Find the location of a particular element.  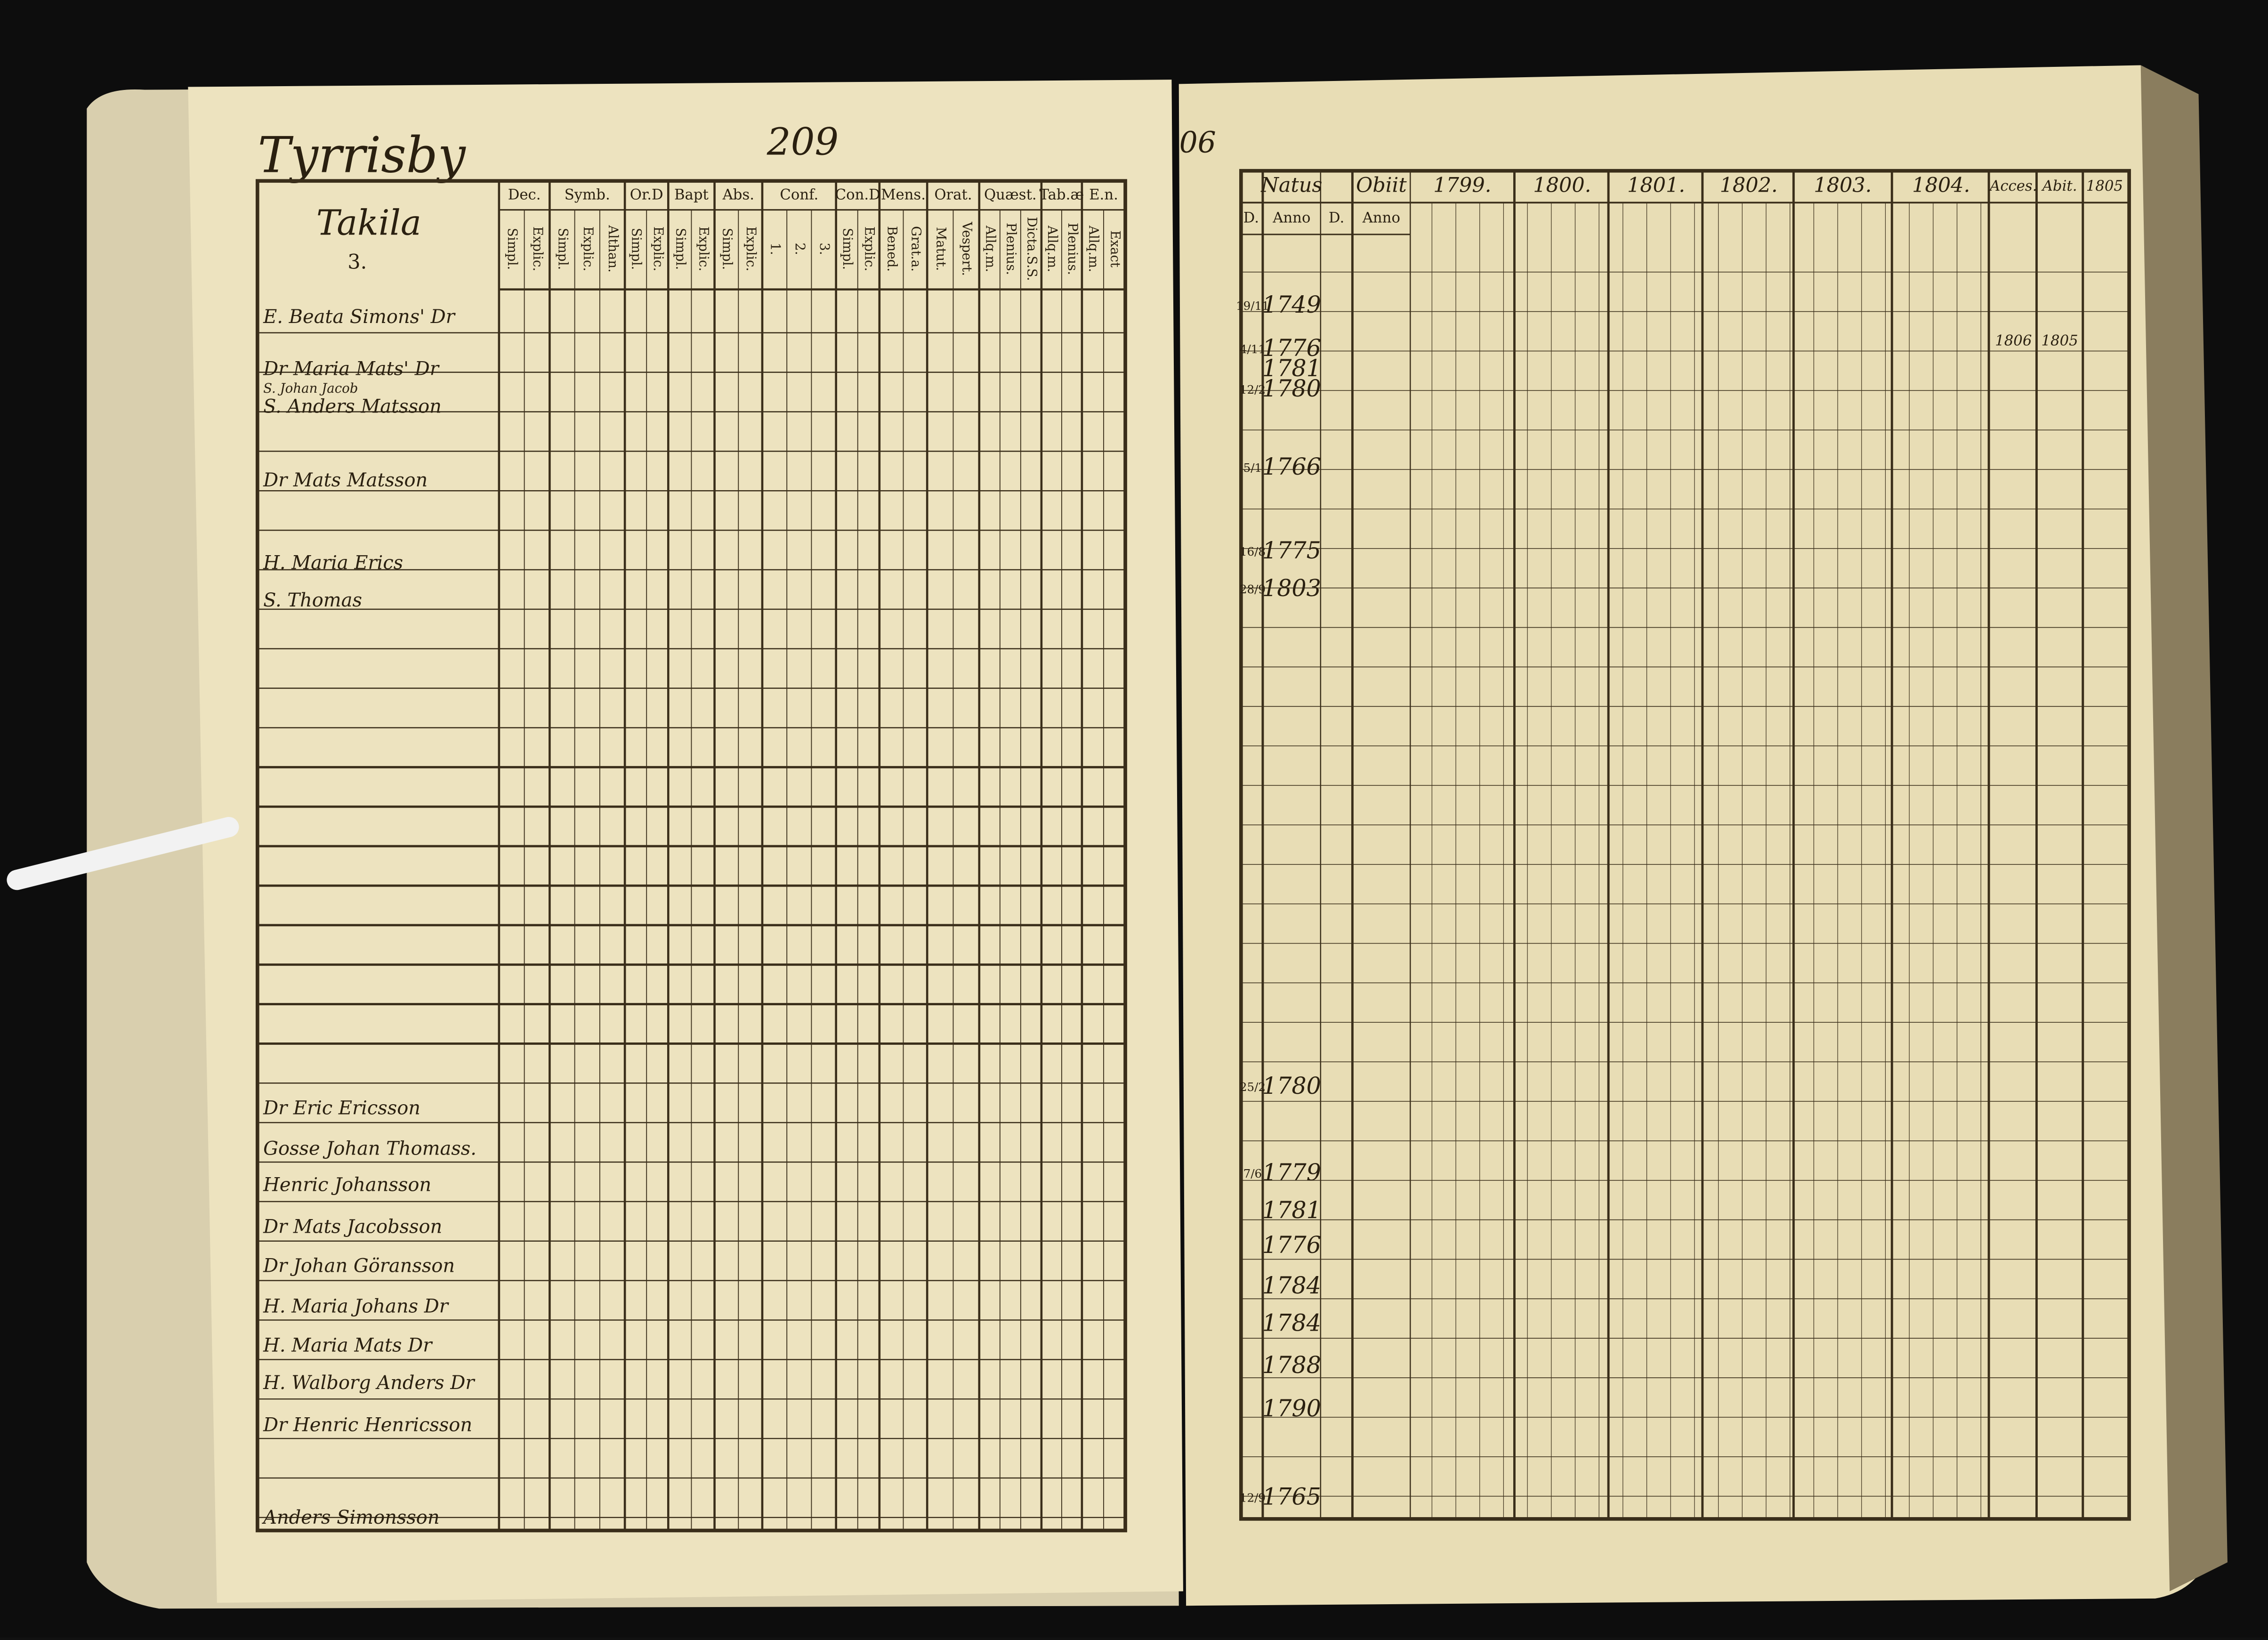

column-header: Orat. is located at coordinates (953, 195).